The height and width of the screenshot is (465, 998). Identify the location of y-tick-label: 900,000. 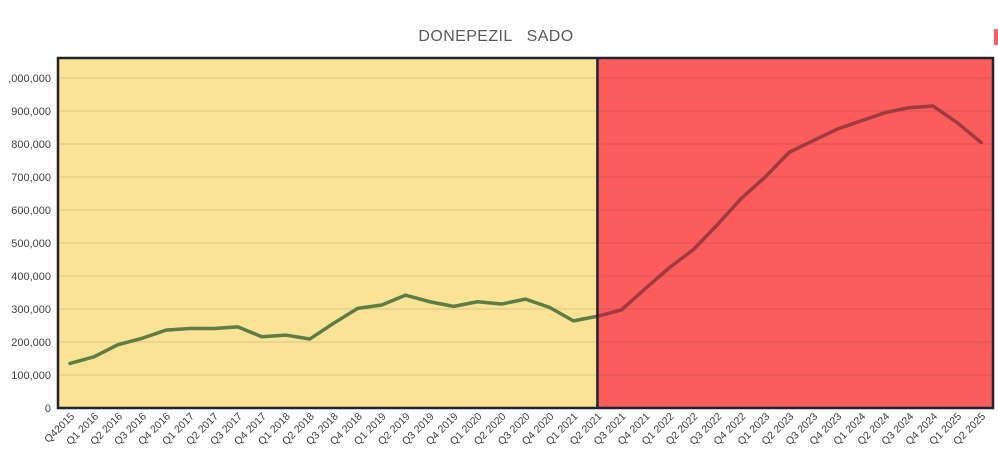
(31, 112).